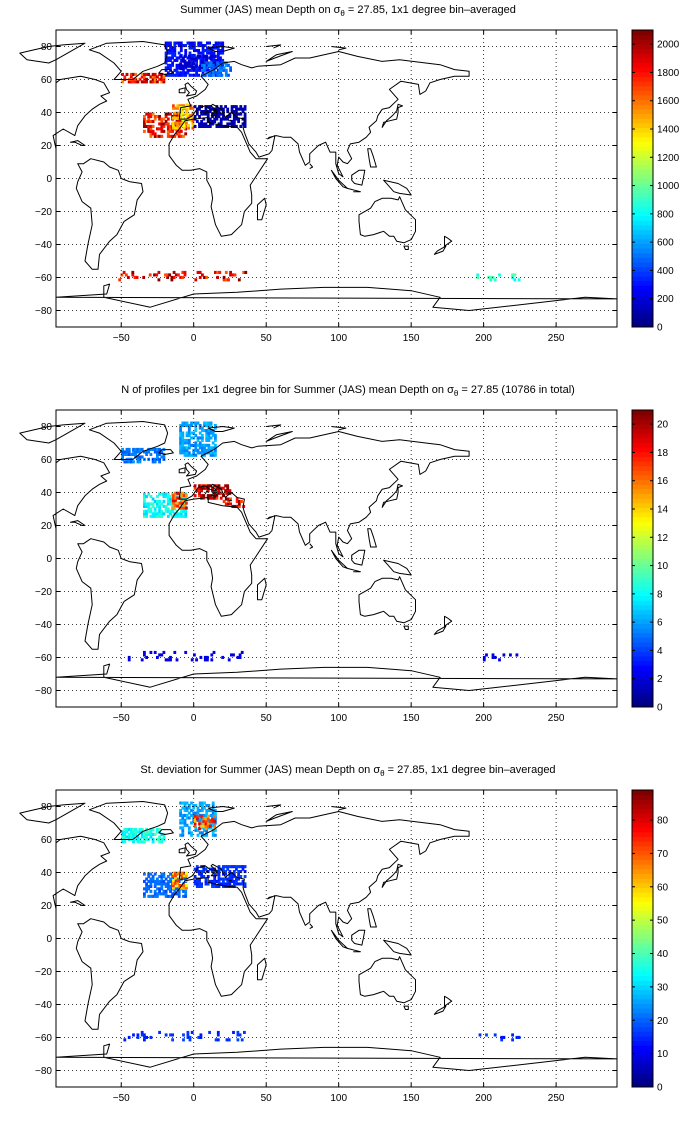  Describe the element at coordinates (663, 1021) in the screenshot. I see `colorbar-tick-label: 20` at that location.